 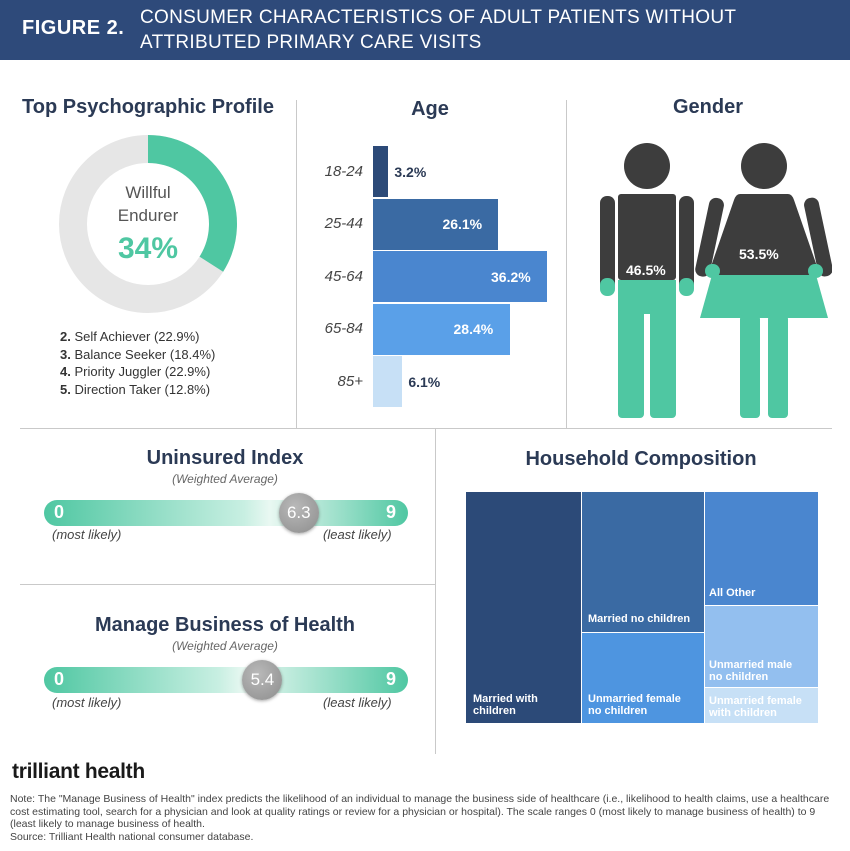 I want to click on psychographic-donut, so click(x=148, y=224).